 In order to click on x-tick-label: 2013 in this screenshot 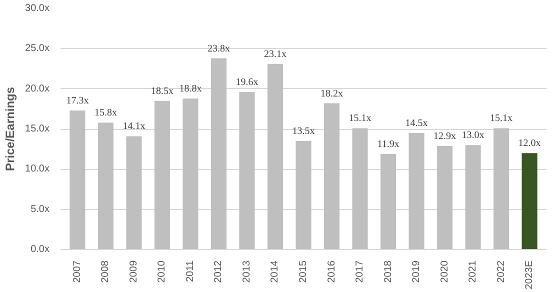, I will do `click(246, 271)`.